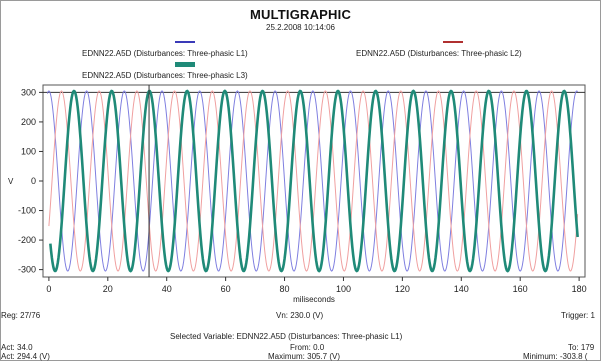  What do you see at coordinates (300, 14) in the screenshot?
I see `chart-title: MULTIGRAPHIC` at bounding box center [300, 14].